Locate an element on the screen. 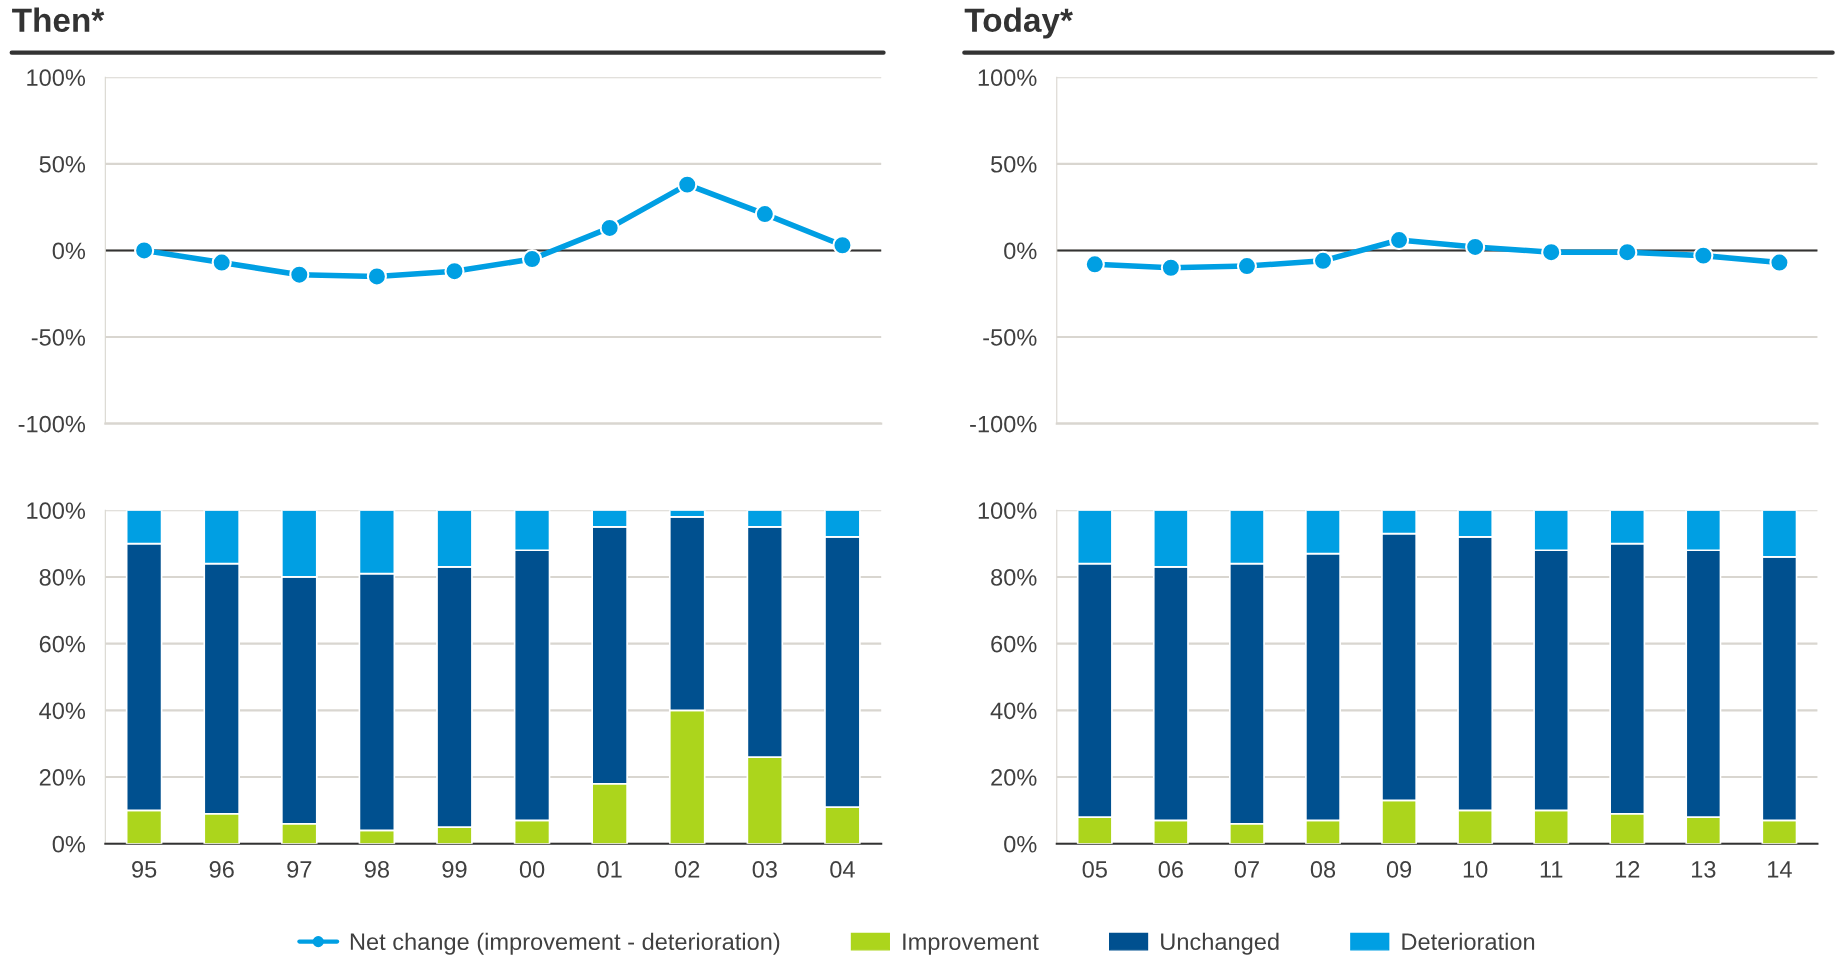 This screenshot has width=1835, height=976. chart-title: Today* is located at coordinates (1018, 23).